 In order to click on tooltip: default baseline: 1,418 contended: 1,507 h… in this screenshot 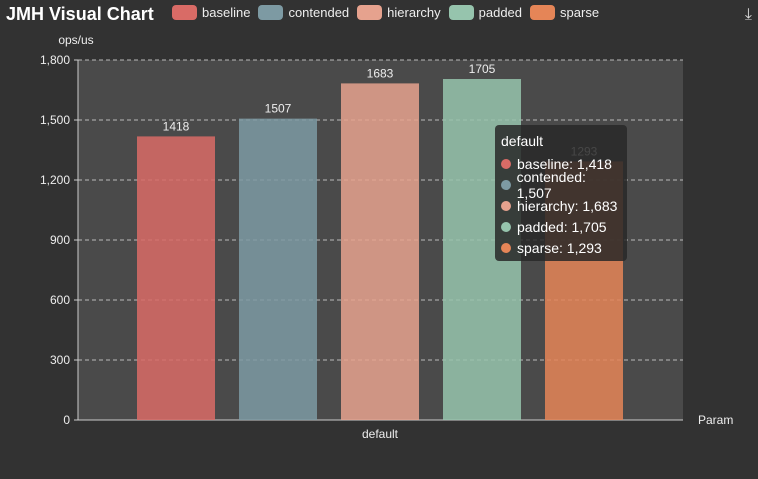, I will do `click(561, 193)`.